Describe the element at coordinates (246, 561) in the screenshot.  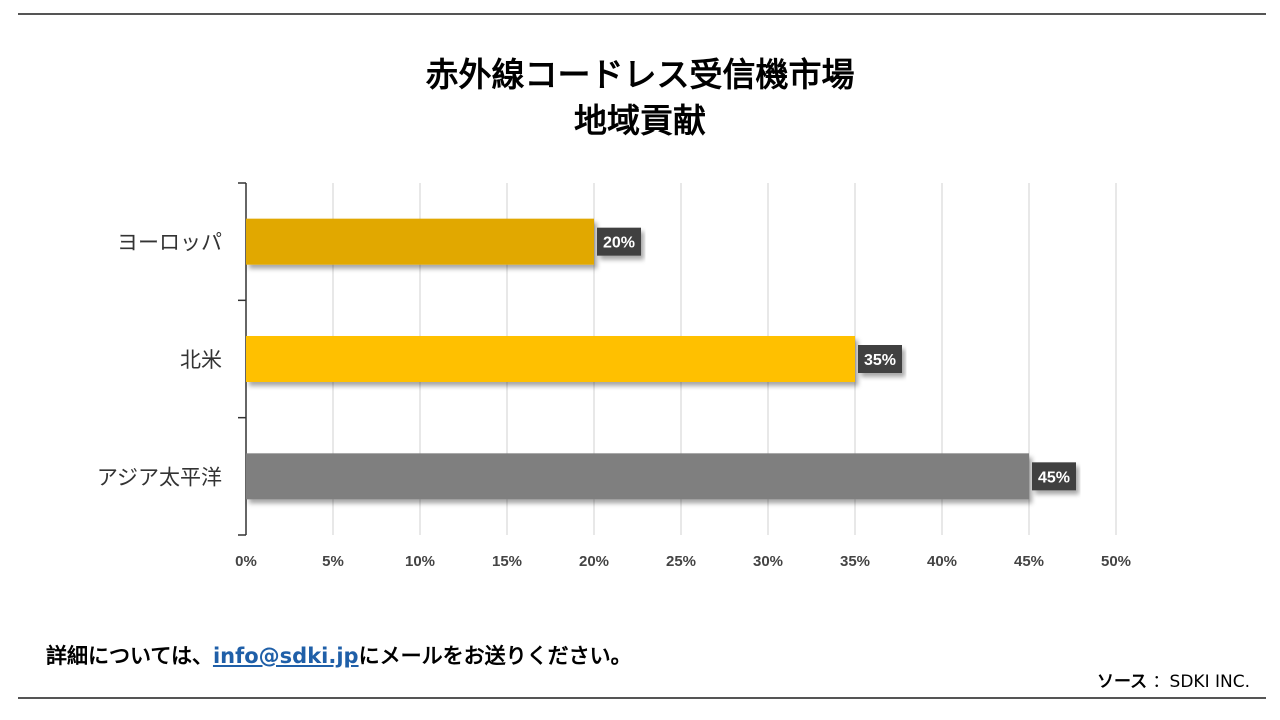
I see `x-tick-label: 0%` at that location.